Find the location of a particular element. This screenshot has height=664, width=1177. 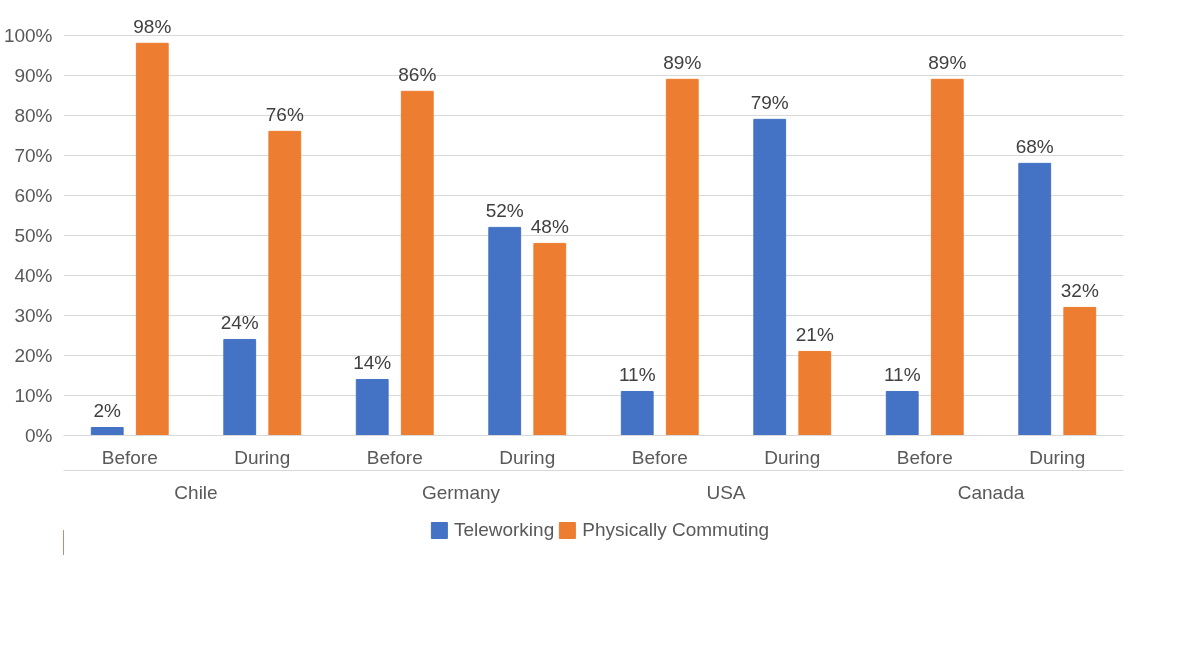

data-label: 76% is located at coordinates (284, 115).